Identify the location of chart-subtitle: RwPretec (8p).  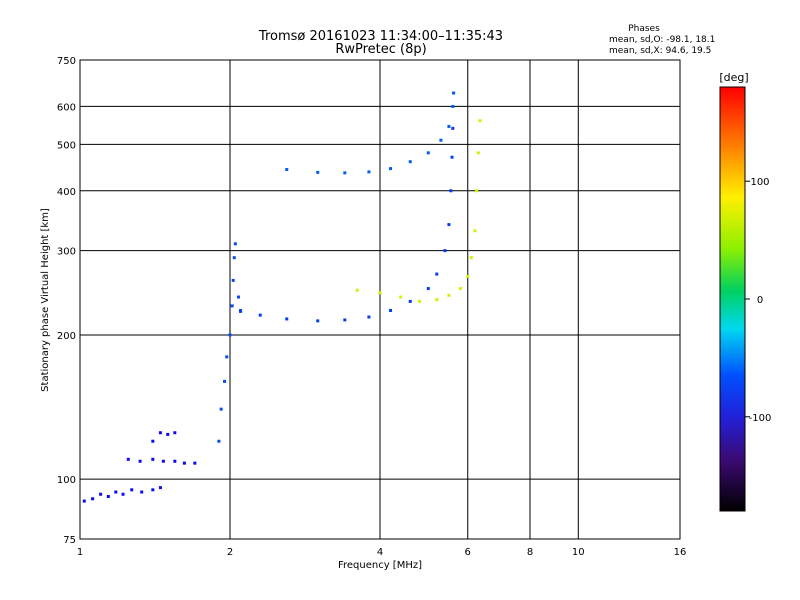
(380, 49).